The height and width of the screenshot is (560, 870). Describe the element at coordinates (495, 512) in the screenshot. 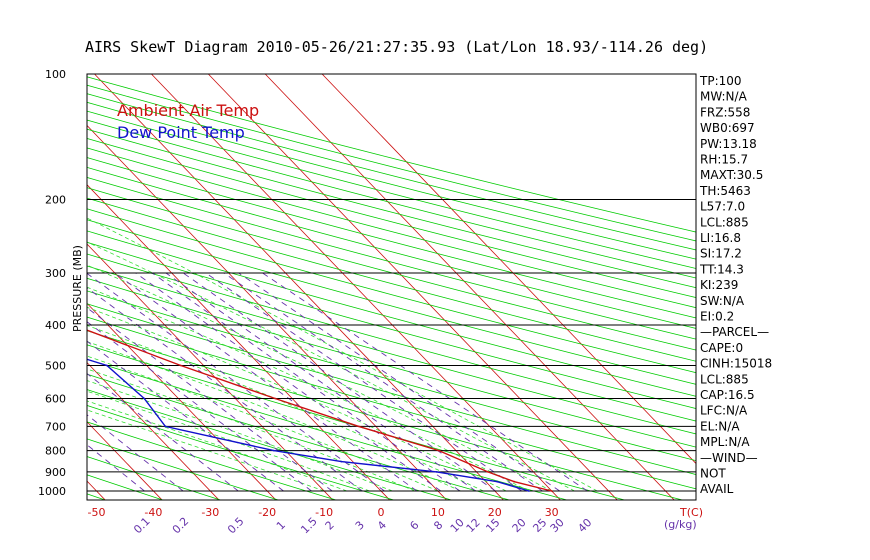

I see `bottom-temperature-tick-label: 20` at that location.